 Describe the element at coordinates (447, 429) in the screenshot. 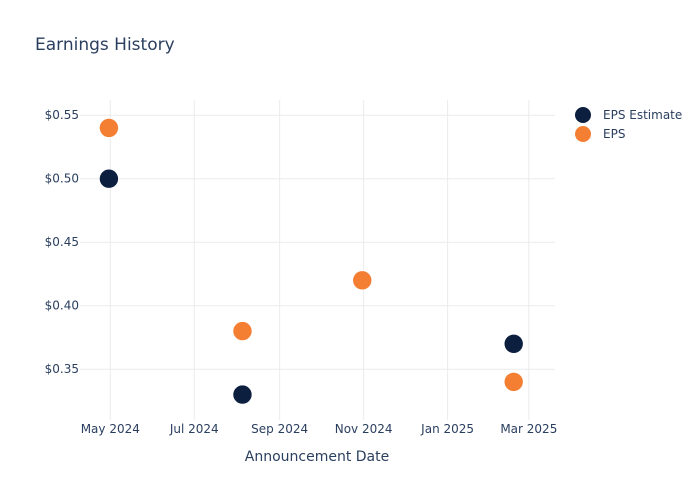

I see `x-tick-label: Jan 2025` at that location.